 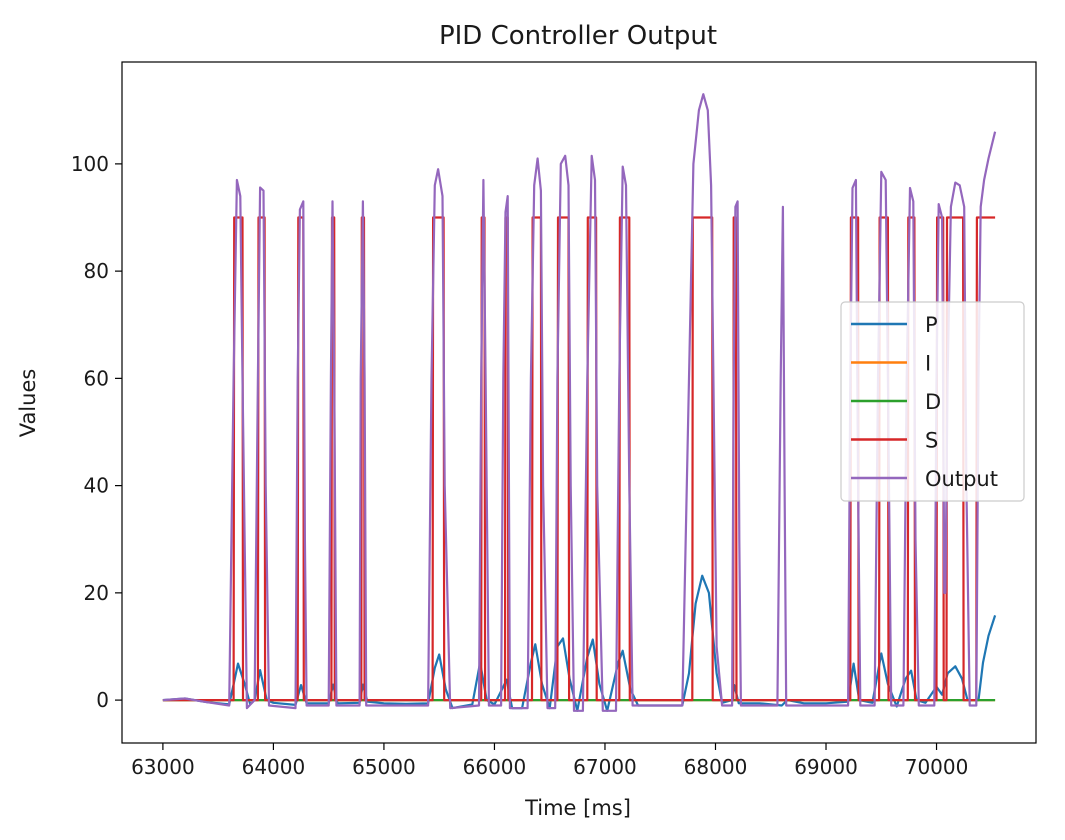 I want to click on chart-title: PID Controller Output, so click(x=578, y=36).